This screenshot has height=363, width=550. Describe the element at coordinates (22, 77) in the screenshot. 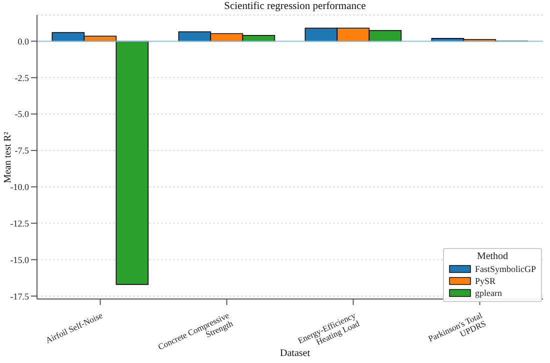

I see `y-tick-label: -2.5` at that location.